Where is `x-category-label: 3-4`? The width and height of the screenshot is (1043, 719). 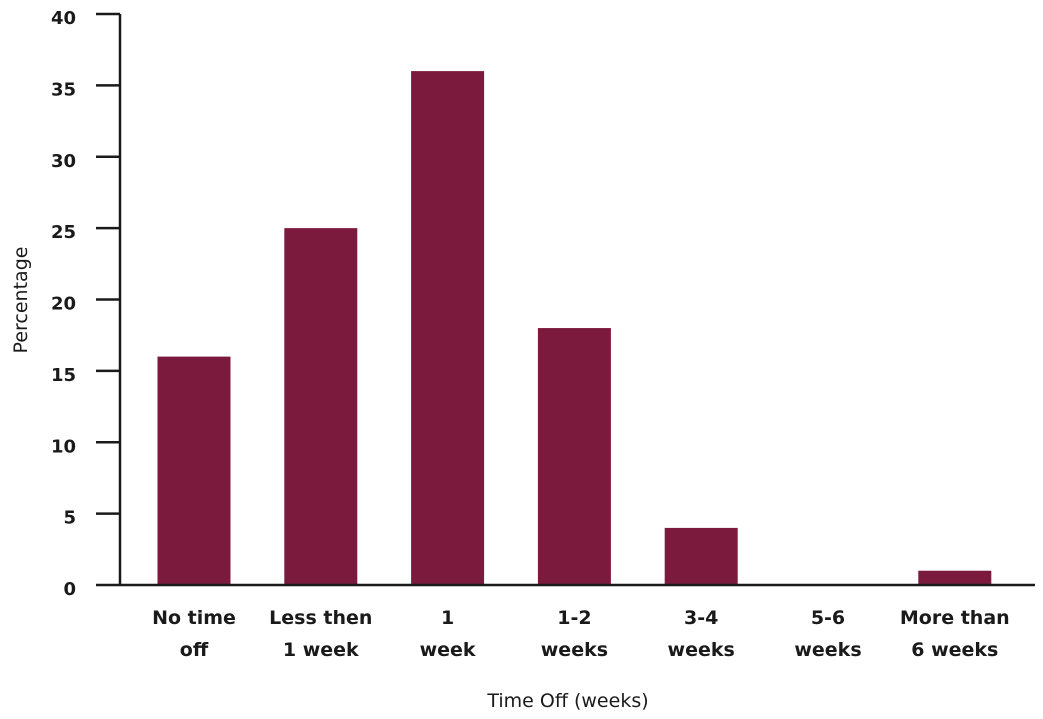
x-category-label: 3-4 is located at coordinates (701, 618).